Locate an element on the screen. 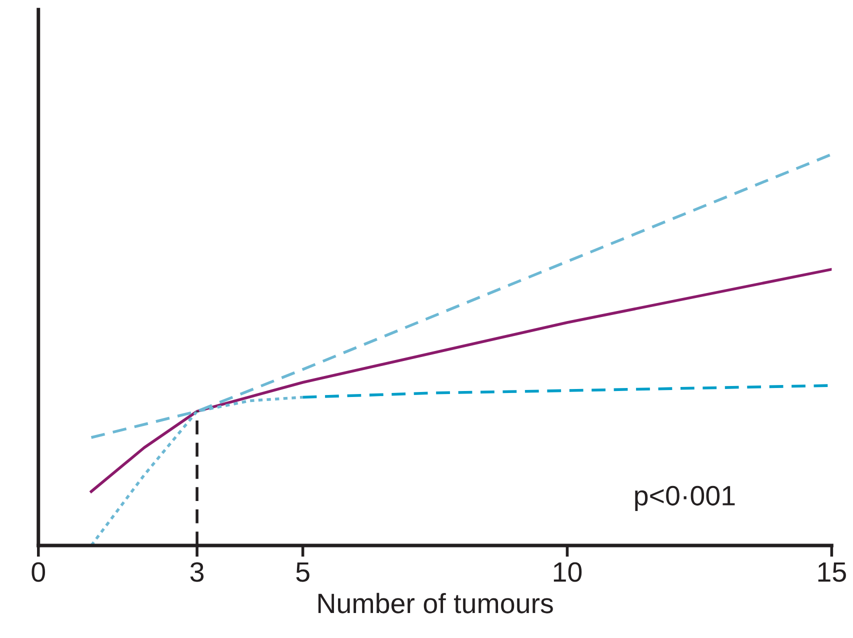 This screenshot has height=638, width=853. x-tick-label: 15 is located at coordinates (832, 572).